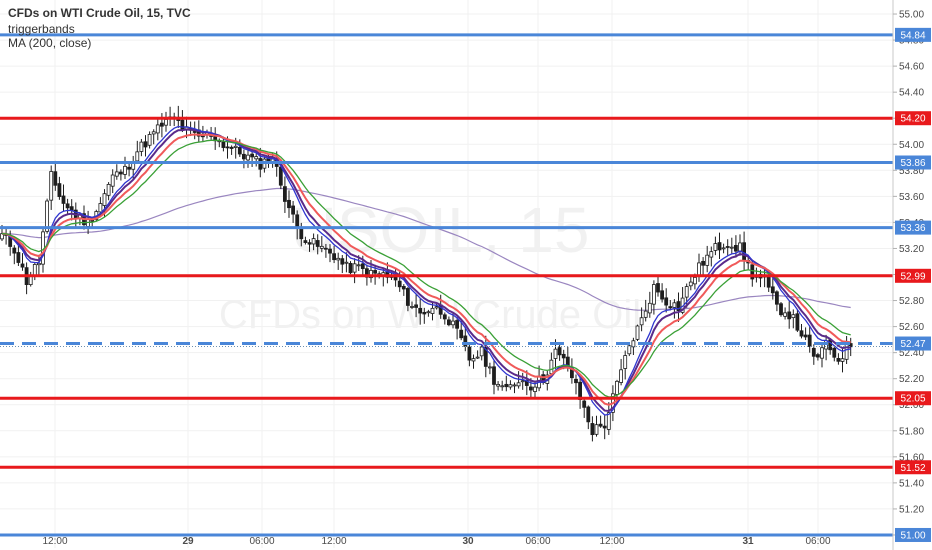 The width and height of the screenshot is (932, 550). Describe the element at coordinates (49, 43) in the screenshot. I see `indicator-ma200: MA (200, close)` at that location.